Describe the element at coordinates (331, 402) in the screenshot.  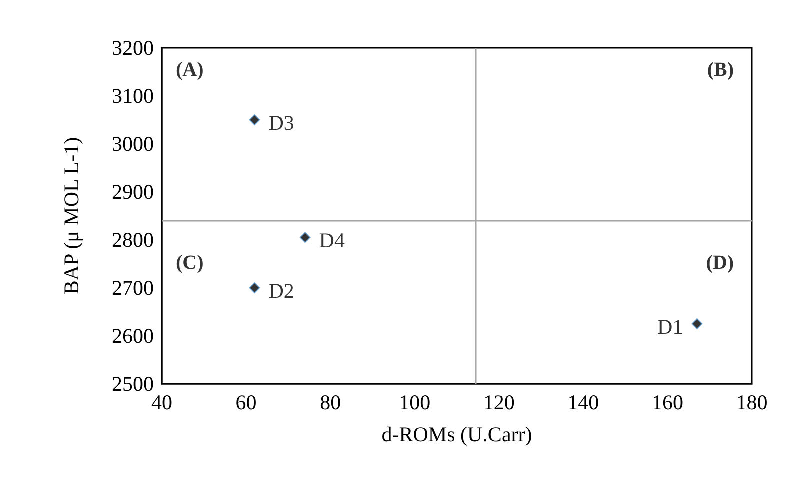
I see `x-tick-label: 80` at that location.